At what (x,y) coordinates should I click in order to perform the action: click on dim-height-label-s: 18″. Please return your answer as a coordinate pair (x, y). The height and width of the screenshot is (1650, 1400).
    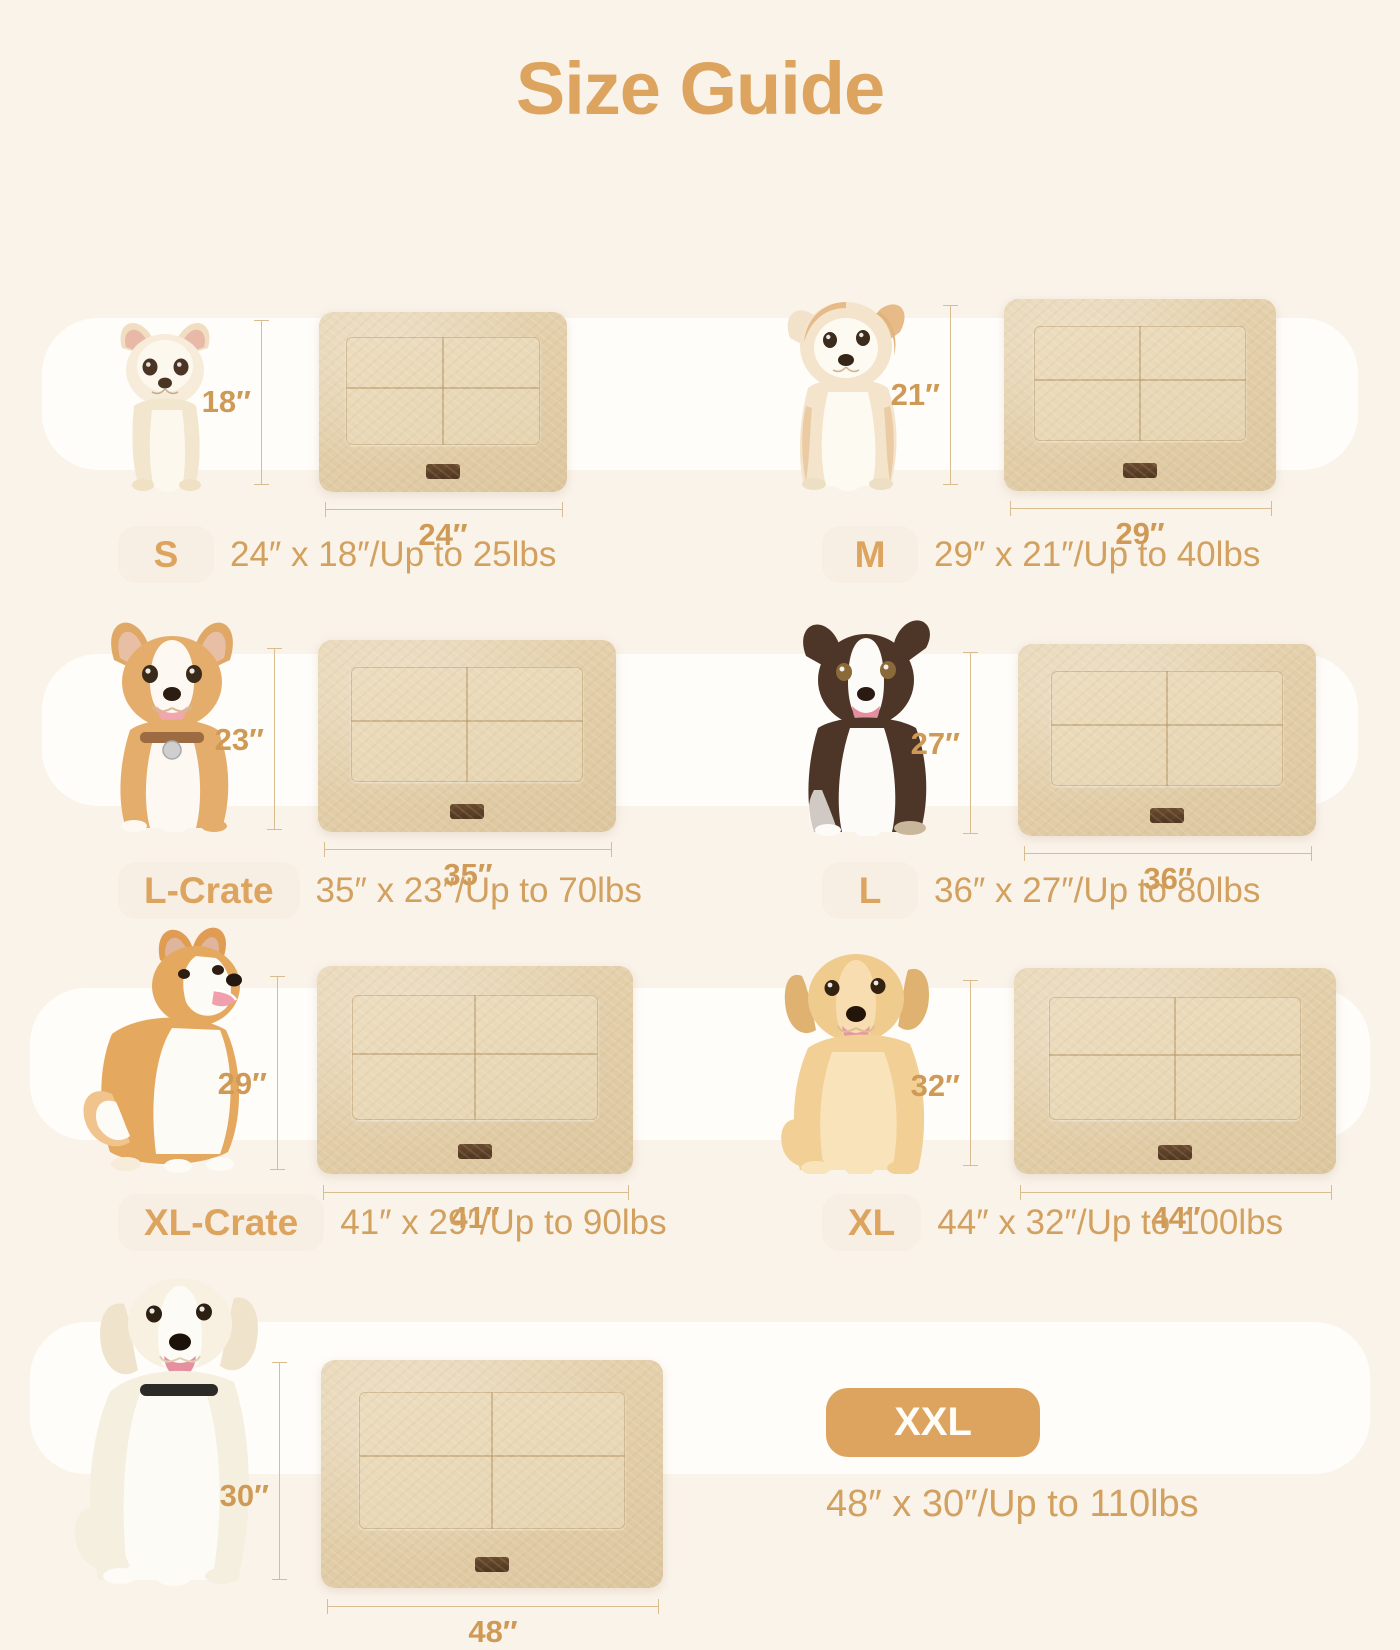
    Looking at the image, I should click on (226, 401).